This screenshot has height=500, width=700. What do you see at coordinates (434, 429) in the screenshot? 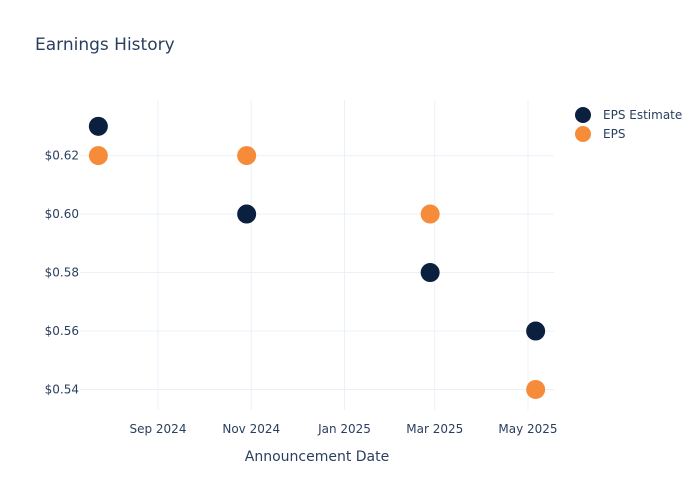
I see `x-tick-label: Mar 2025` at bounding box center [434, 429].